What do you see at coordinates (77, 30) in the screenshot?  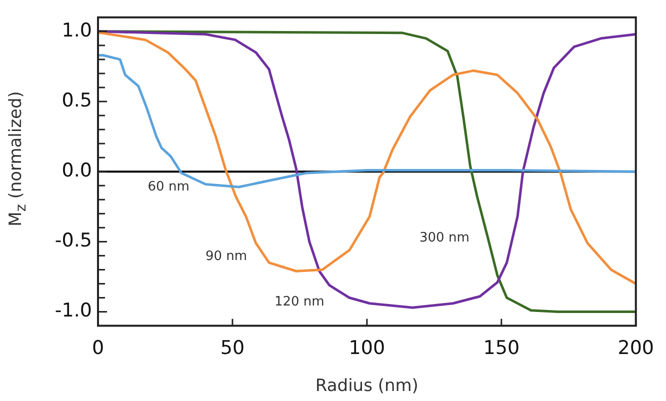 I see `y-tick-label: 1.0` at bounding box center [77, 30].